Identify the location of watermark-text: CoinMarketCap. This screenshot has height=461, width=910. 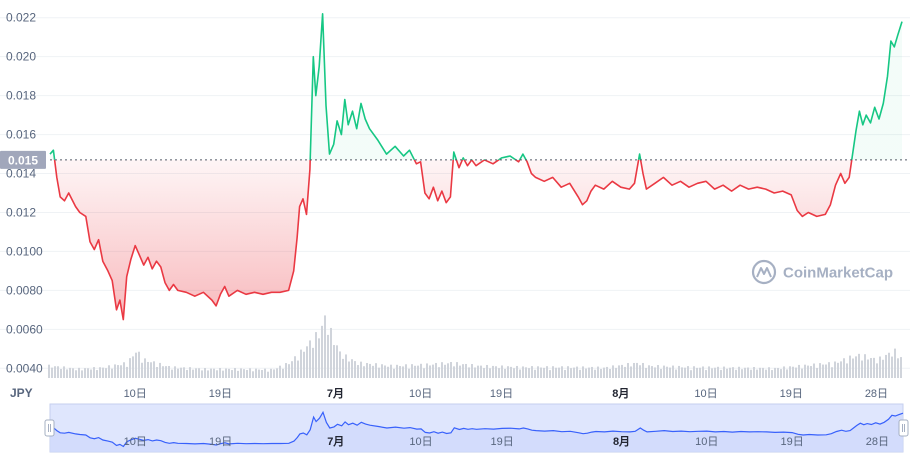
(838, 273).